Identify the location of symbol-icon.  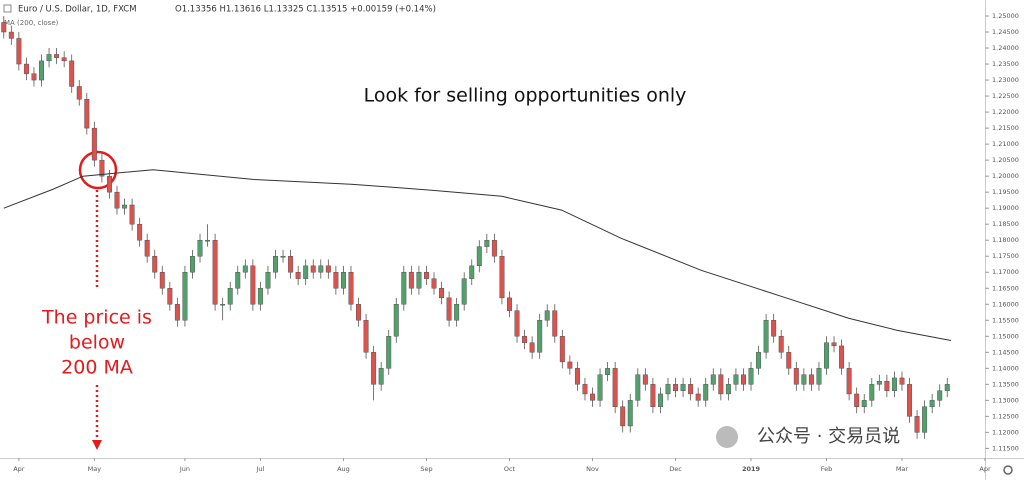
(7, 8).